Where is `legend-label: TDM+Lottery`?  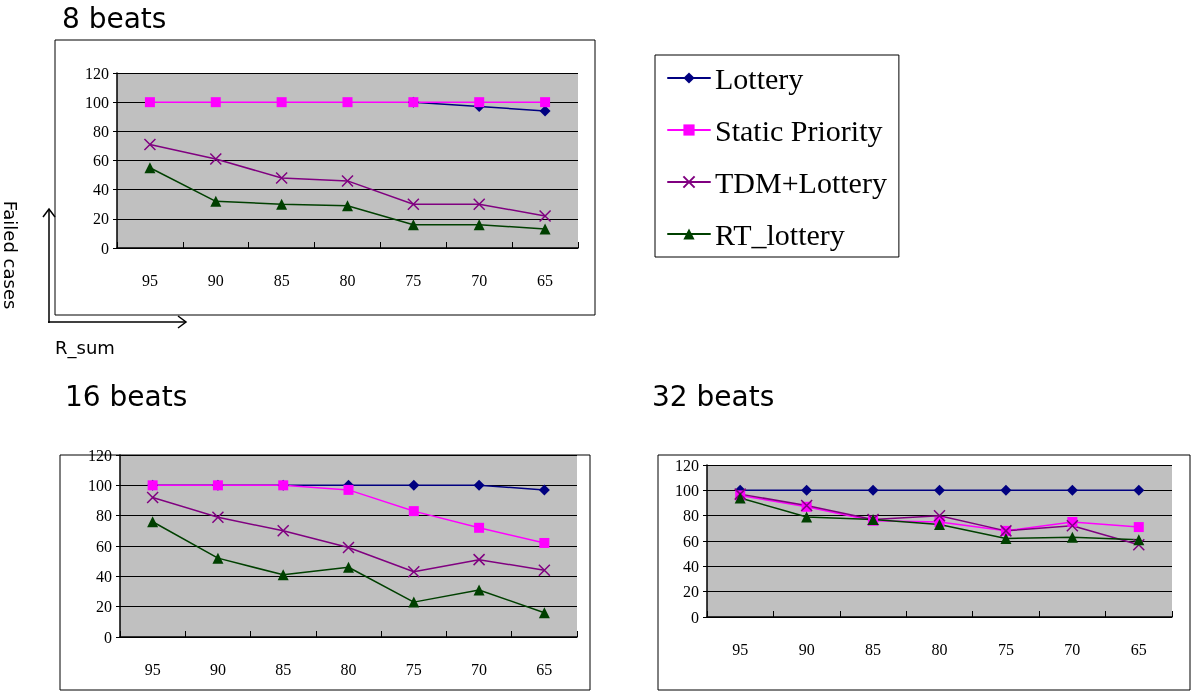 legend-label: TDM+Lottery is located at coordinates (801, 182).